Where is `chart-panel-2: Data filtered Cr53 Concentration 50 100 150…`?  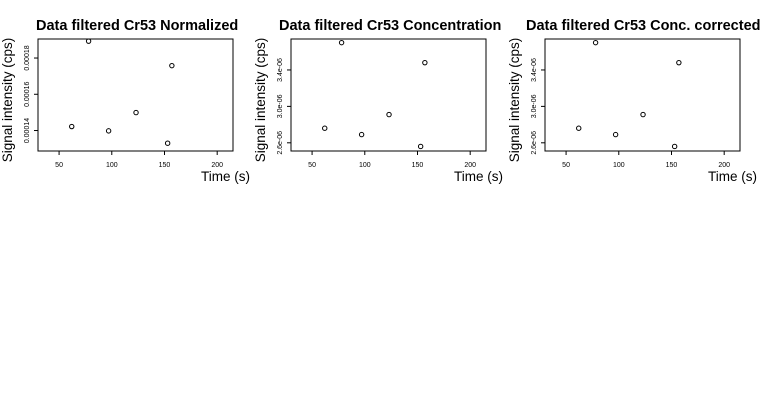
chart-panel-2: Data filtered Cr53 Concentration 50 100 150… is located at coordinates (378, 101).